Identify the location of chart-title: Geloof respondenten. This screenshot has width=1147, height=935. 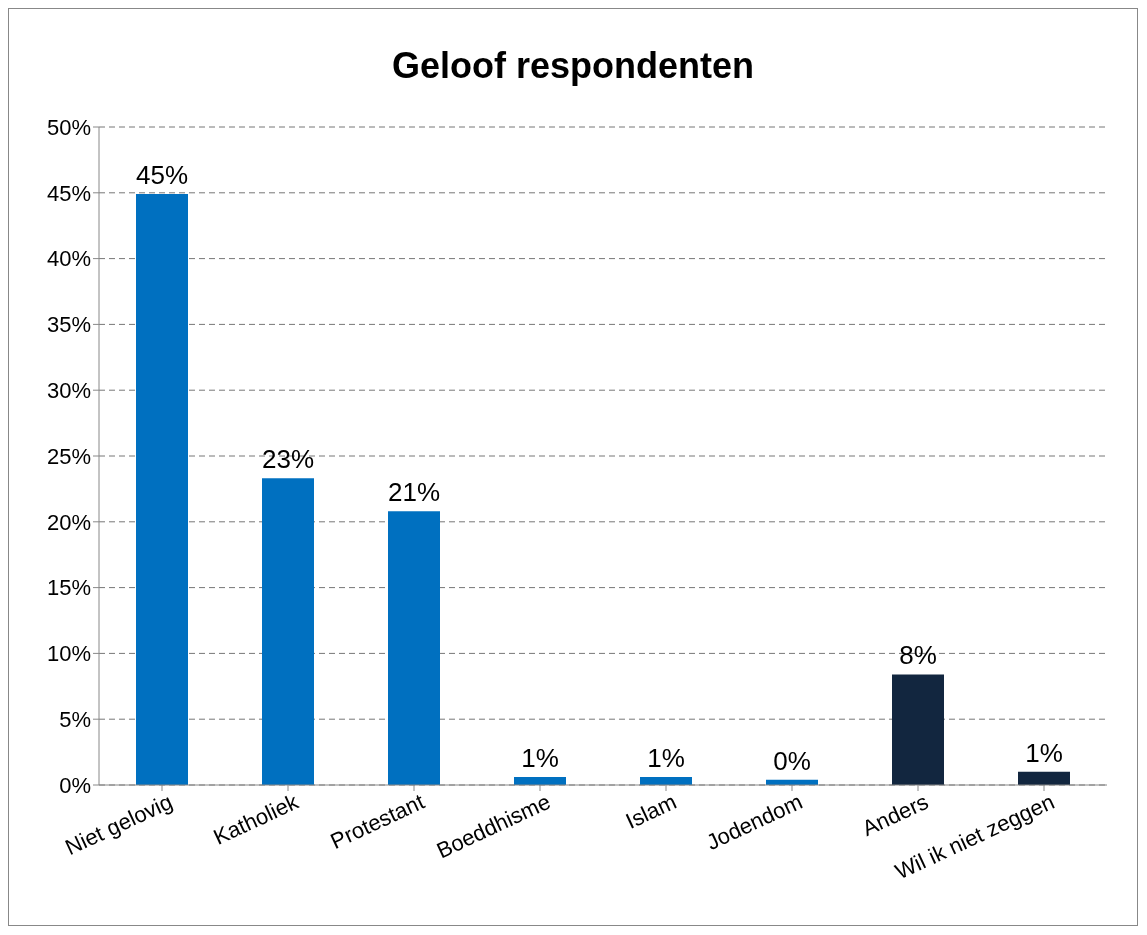
(573, 66).